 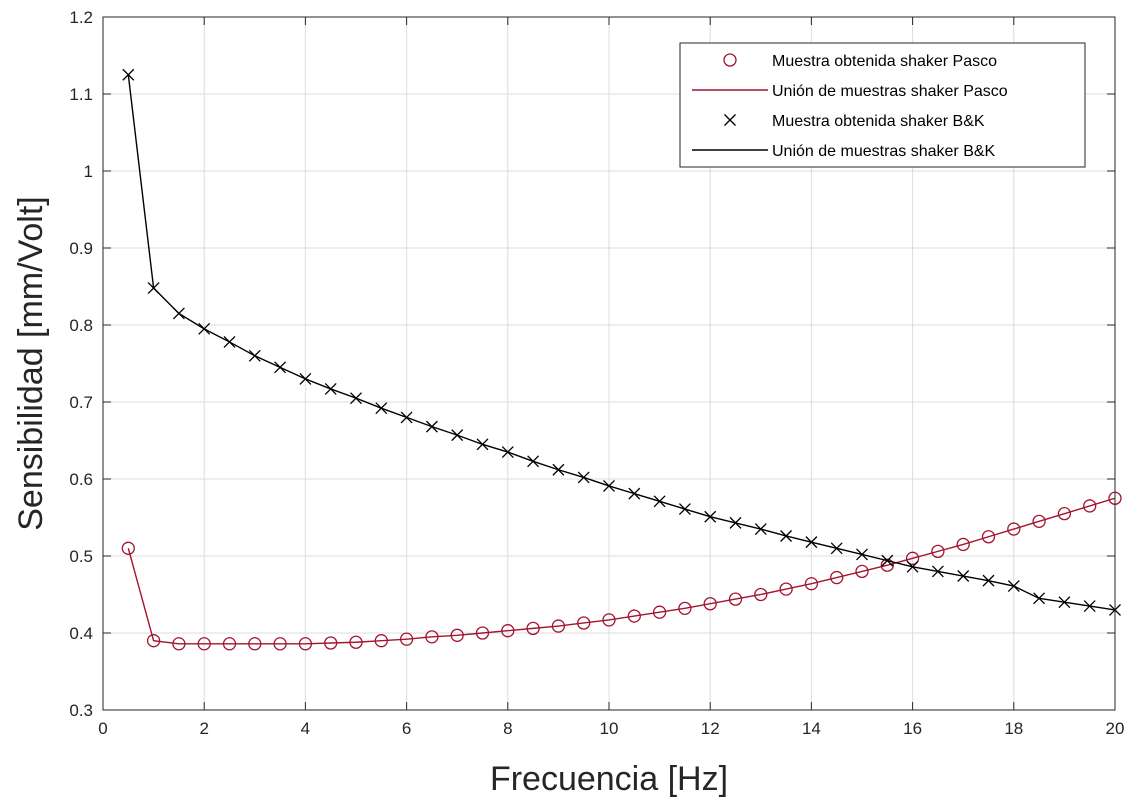 I want to click on x-tick-label: 20, so click(x=1115, y=728).